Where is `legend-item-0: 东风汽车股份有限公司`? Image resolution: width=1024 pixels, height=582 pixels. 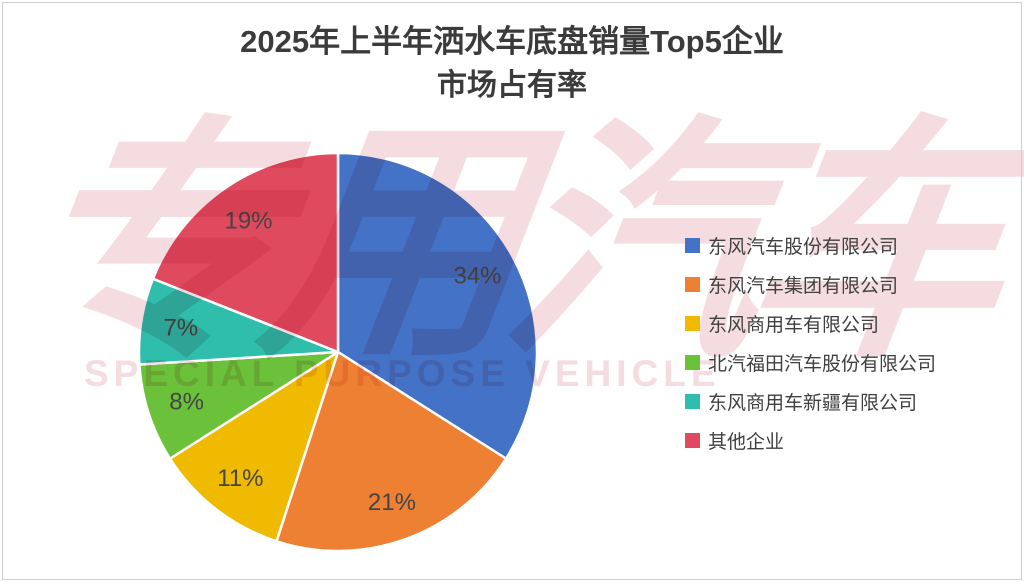 legend-item-0: 东风汽车股份有限公司 is located at coordinates (810, 245).